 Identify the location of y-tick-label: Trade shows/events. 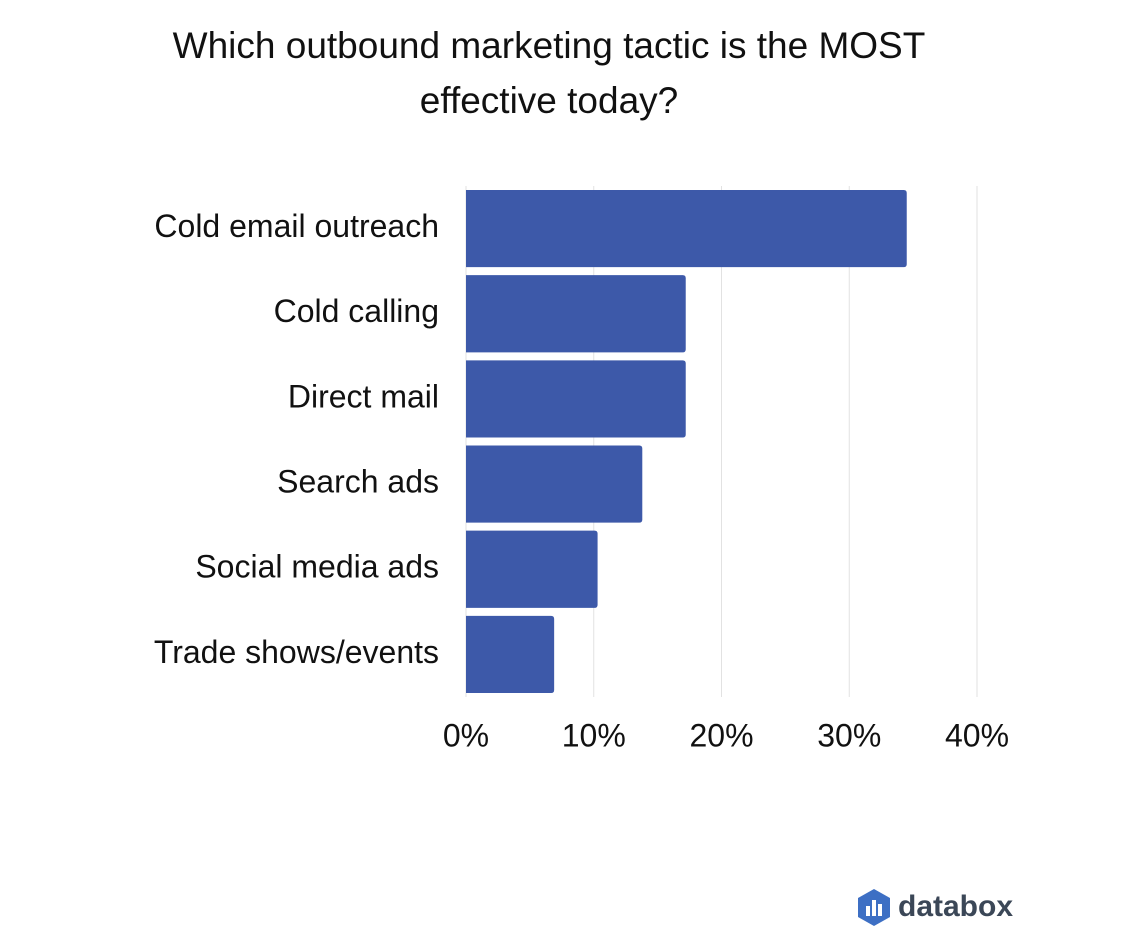
(296, 652).